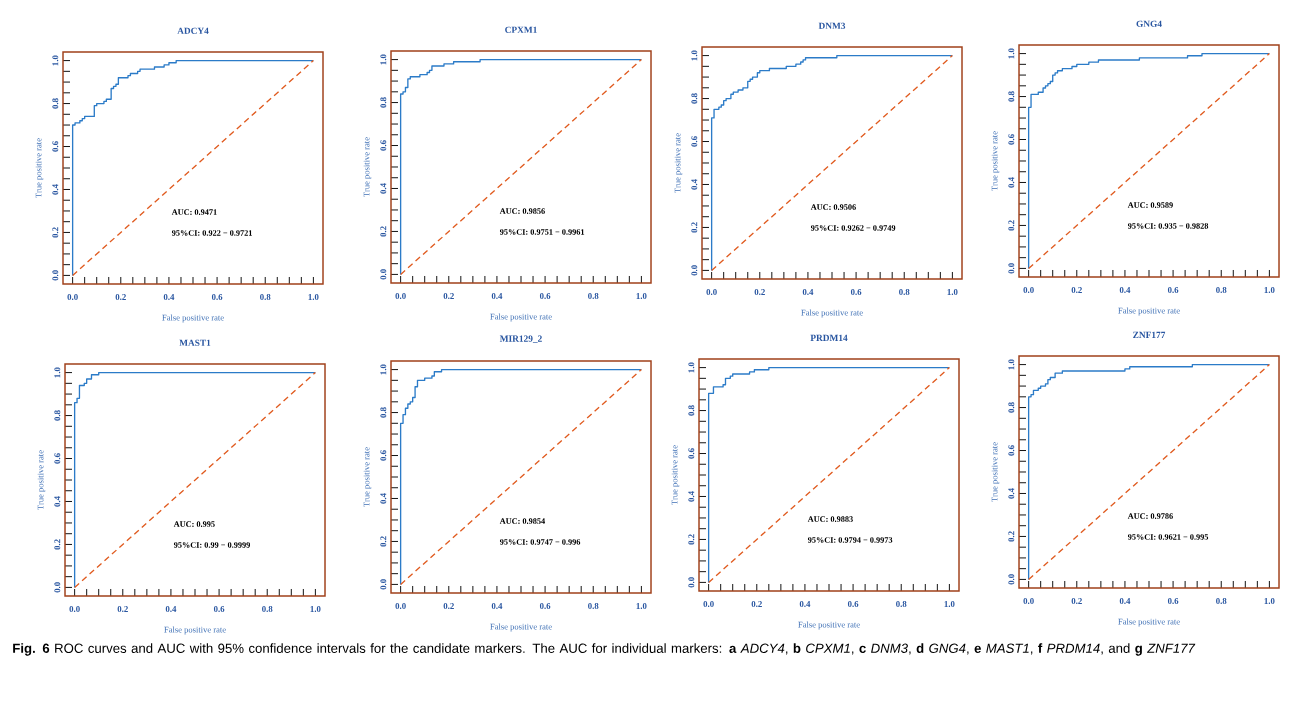  What do you see at coordinates (1168, 537) in the screenshot?
I see `annotation: 95%CI: 0.9621 − 0.995` at bounding box center [1168, 537].